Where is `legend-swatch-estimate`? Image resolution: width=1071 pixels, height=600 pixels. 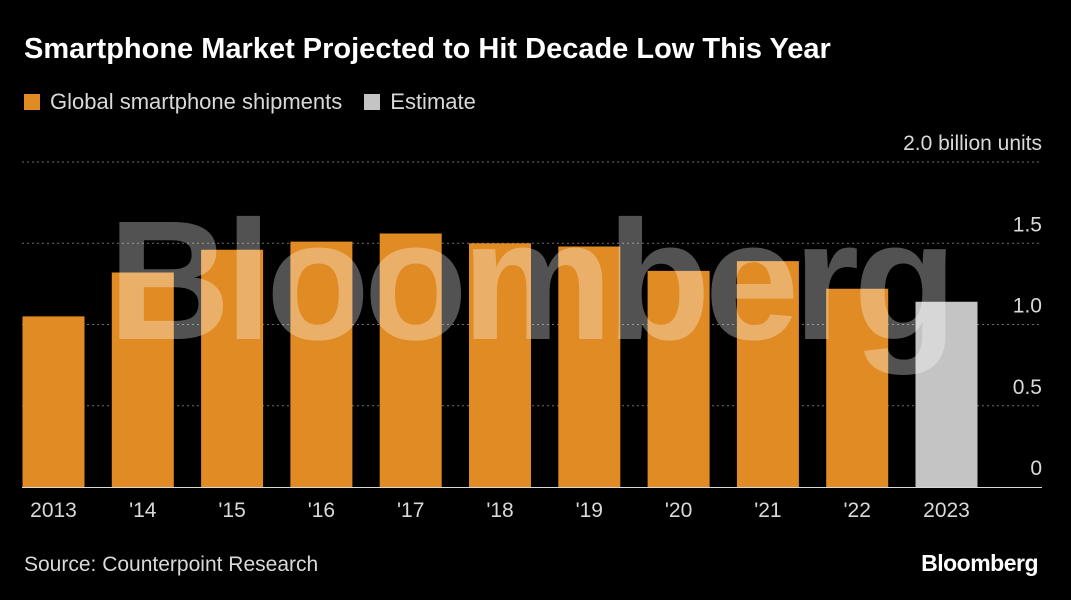
legend-swatch-estimate is located at coordinates (372, 102).